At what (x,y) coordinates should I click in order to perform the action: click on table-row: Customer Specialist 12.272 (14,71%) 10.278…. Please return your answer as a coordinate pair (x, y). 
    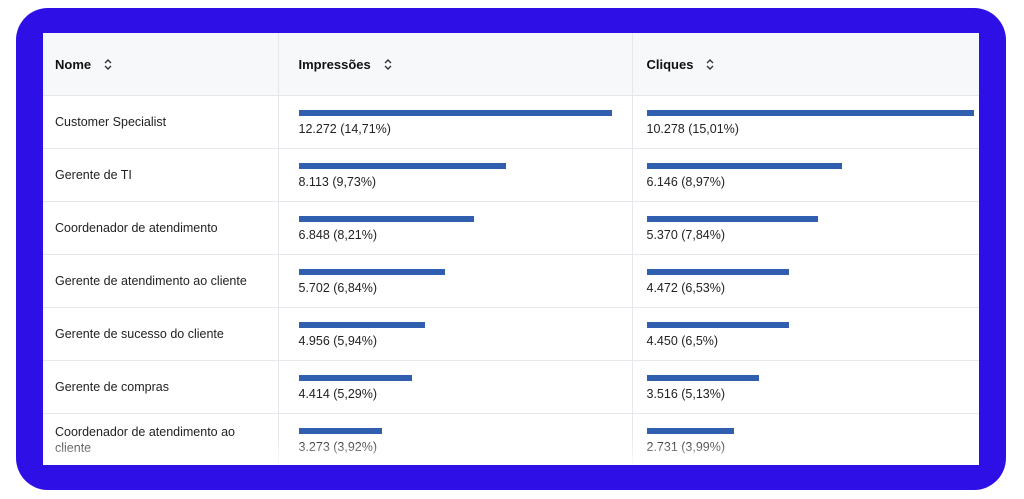
    Looking at the image, I should click on (511, 122).